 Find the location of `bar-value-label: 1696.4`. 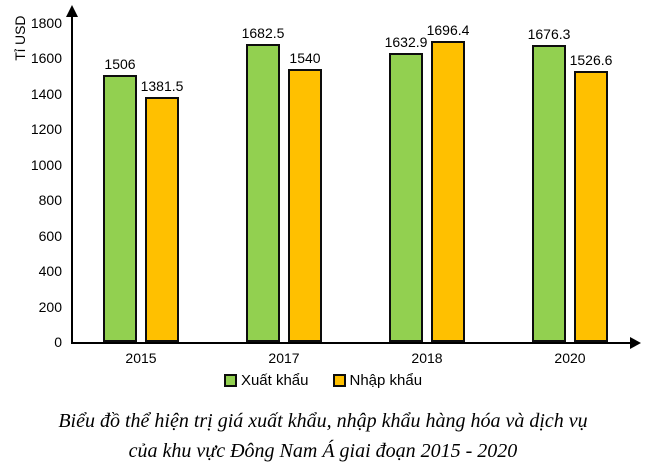

bar-value-label: 1696.4 is located at coordinates (448, 30).